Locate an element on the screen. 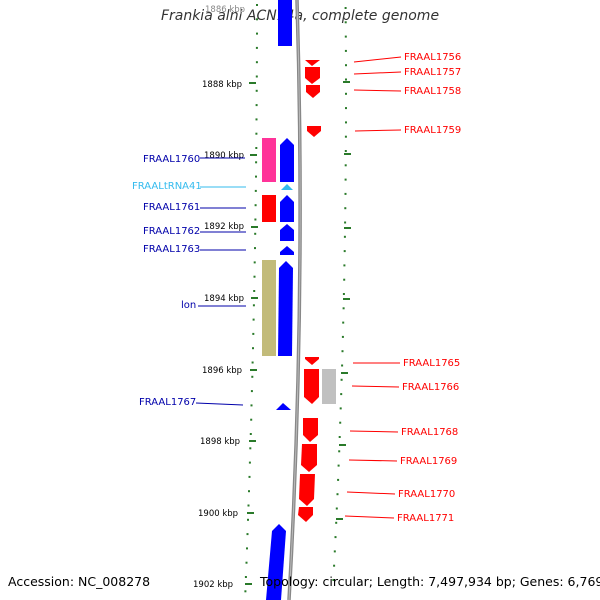 The image size is (600, 600). gene-label-fraal1767: FRAAL1767 is located at coordinates (167, 402).